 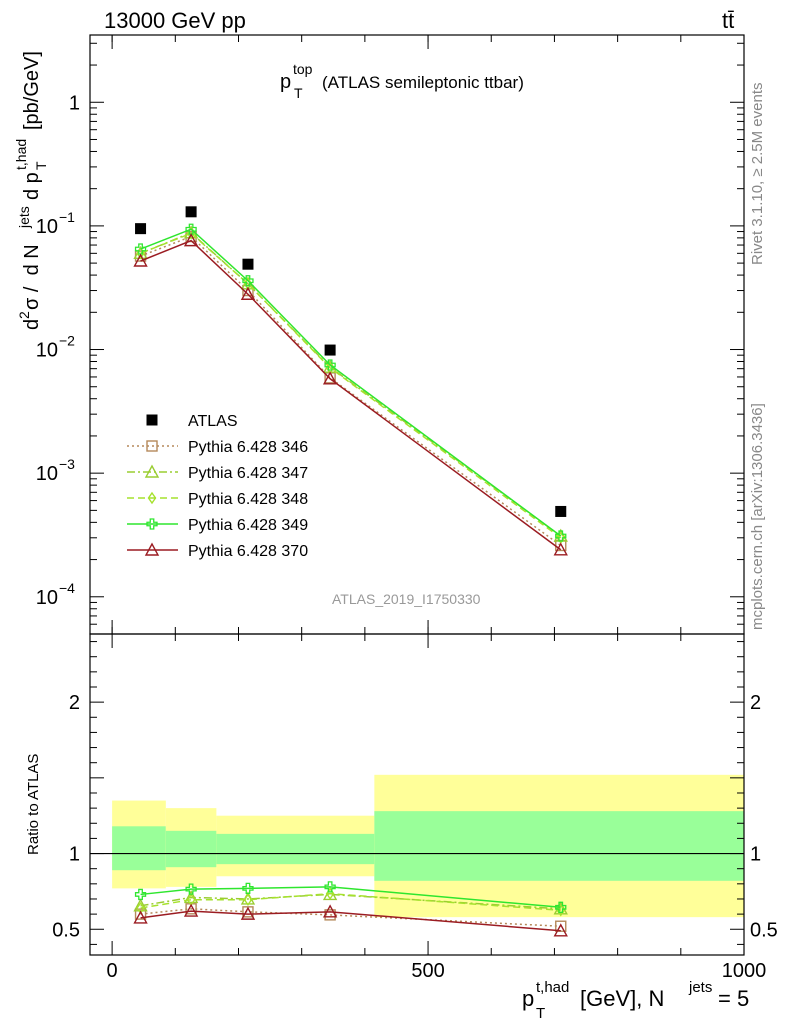 I want to click on main-y-axis-label: d 2 σ / d N jets d p t,had T [pb/GeV], so click(x=31, y=190).